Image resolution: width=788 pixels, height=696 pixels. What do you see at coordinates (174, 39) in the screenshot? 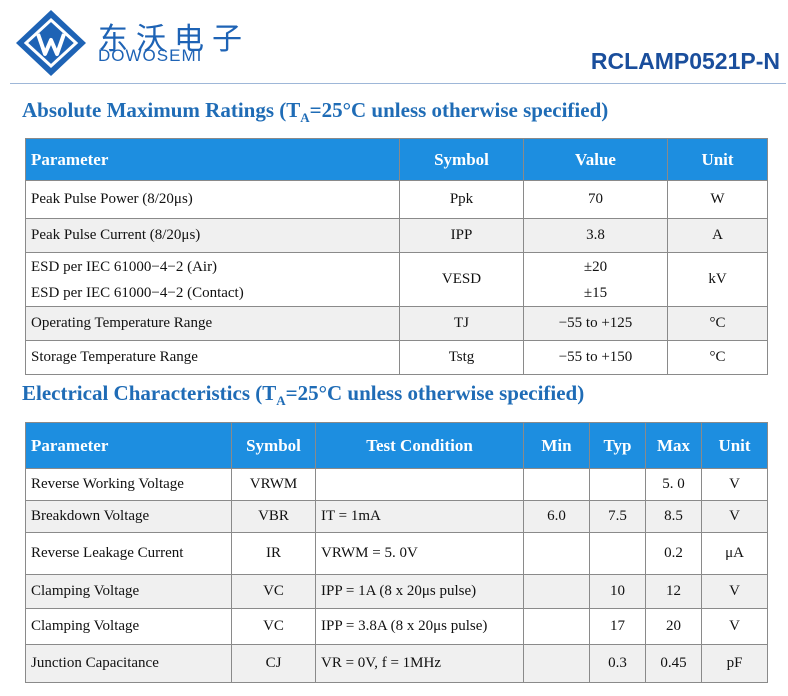
I see `brand-name-chinese: 东沃电子` at bounding box center [174, 39].